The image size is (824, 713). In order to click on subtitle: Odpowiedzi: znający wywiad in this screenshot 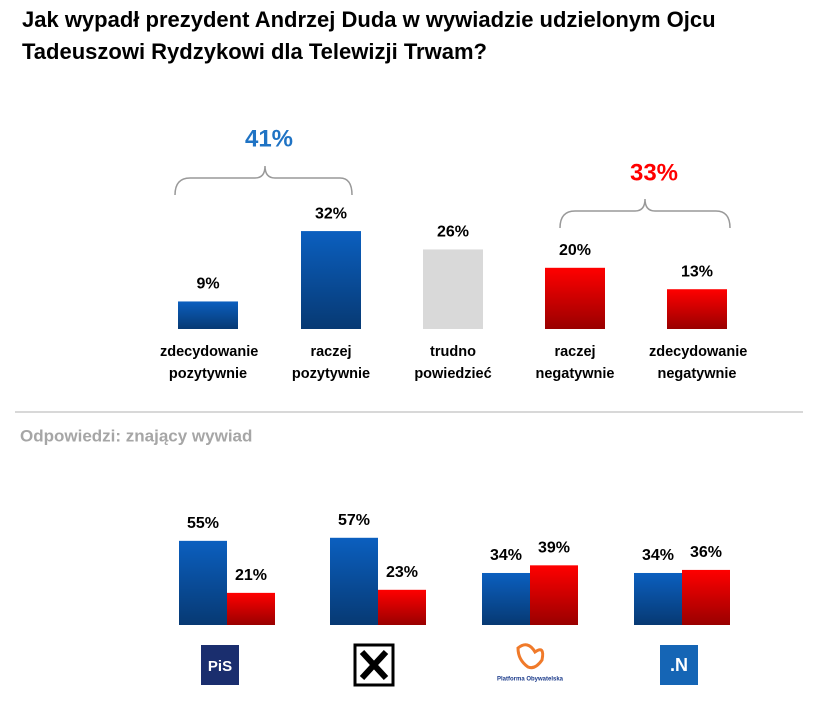, I will do `click(136, 435)`.